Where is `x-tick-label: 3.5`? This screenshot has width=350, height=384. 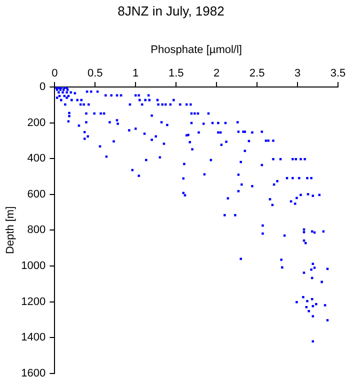 x-tick-label: 3.5 is located at coordinates (338, 73).